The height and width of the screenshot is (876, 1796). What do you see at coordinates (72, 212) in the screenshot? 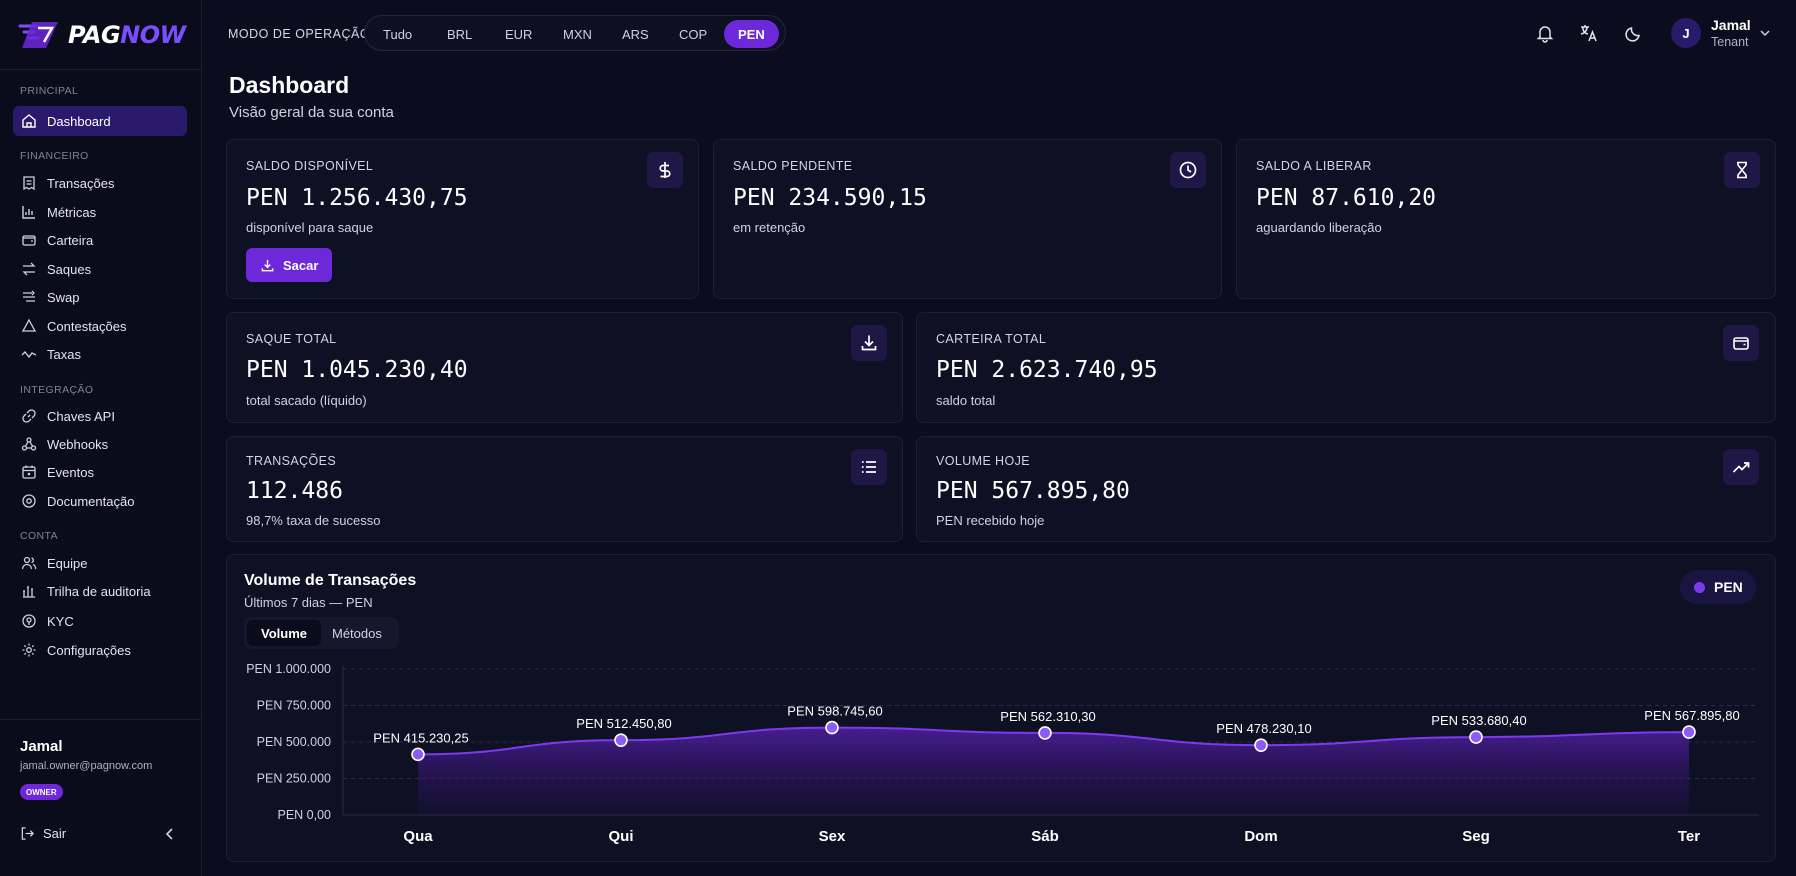
I see `sidebar-item-label: Métricas` at bounding box center [72, 212].